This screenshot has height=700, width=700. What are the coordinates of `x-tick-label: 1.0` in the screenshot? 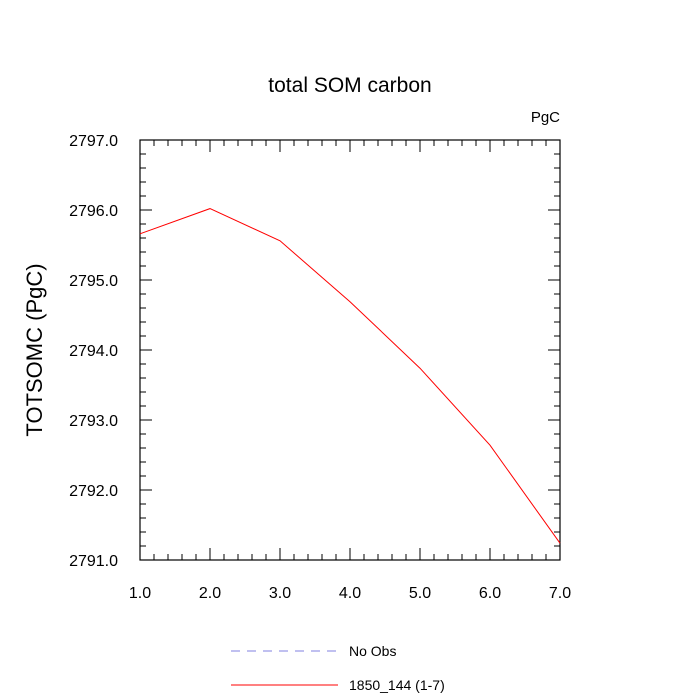 It's located at (140, 593).